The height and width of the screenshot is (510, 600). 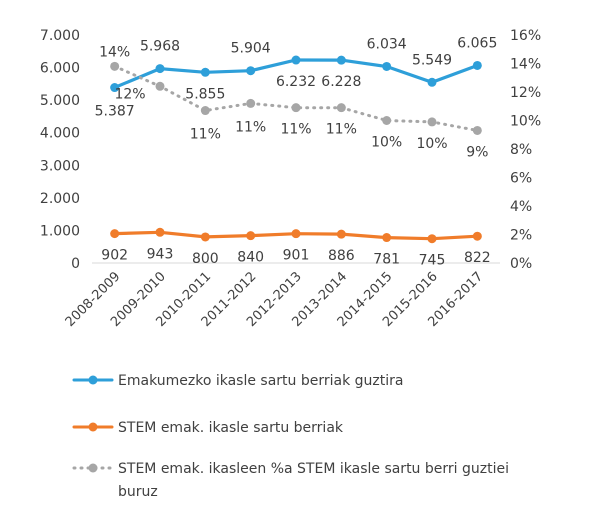 What do you see at coordinates (386, 260) in the screenshot?
I see `data-label: 781` at bounding box center [386, 260].